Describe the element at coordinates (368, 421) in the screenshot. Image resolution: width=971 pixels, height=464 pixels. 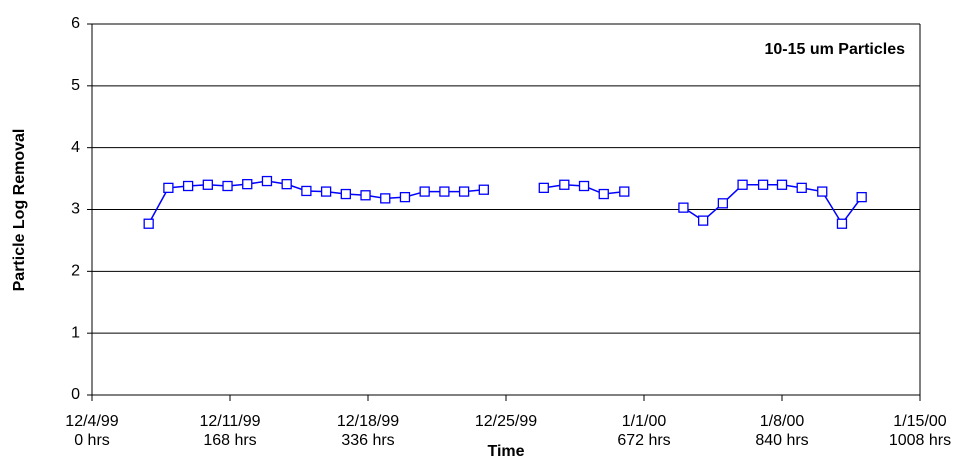
I see `x-tick-label: 12/18/99` at that location.